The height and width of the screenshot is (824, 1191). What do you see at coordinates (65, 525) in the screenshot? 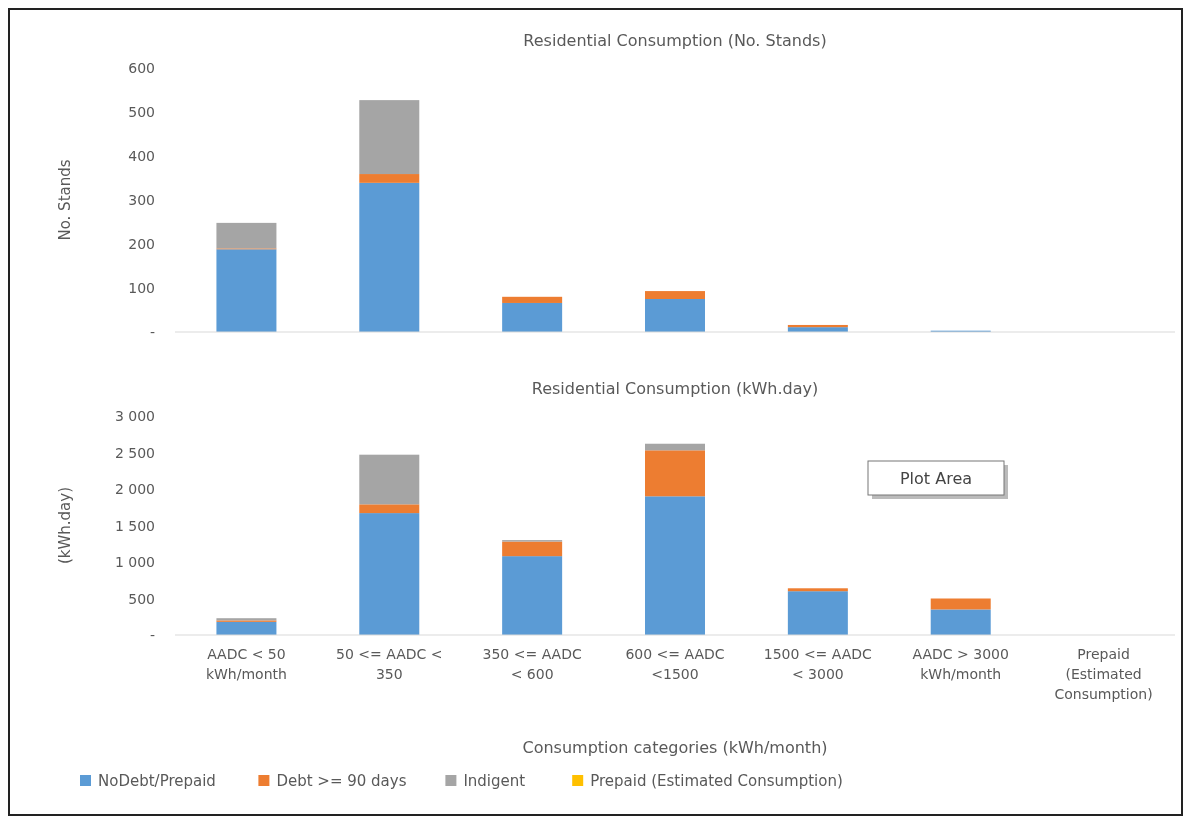
I see `y-axis-title: (kWh.day)` at bounding box center [65, 525].